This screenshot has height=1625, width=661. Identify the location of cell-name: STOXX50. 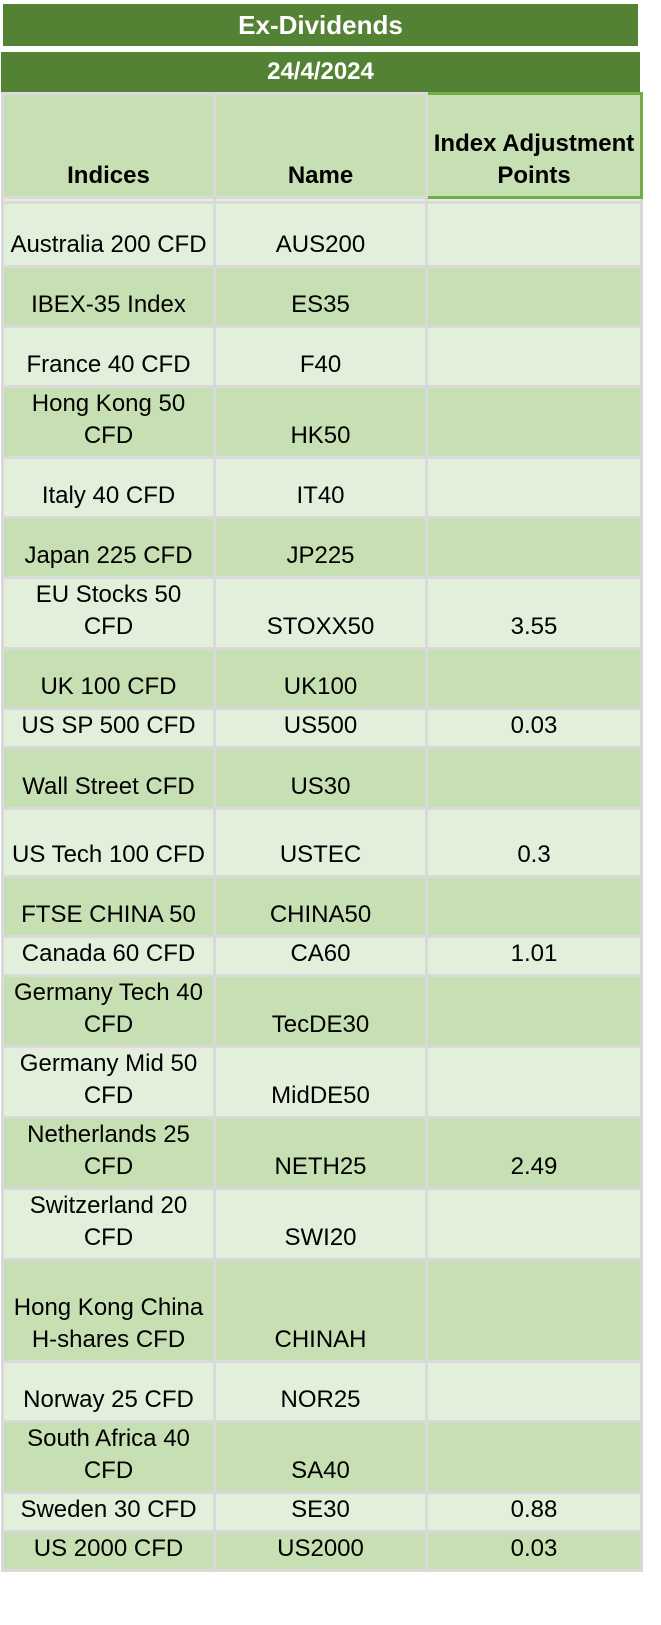
(320, 613).